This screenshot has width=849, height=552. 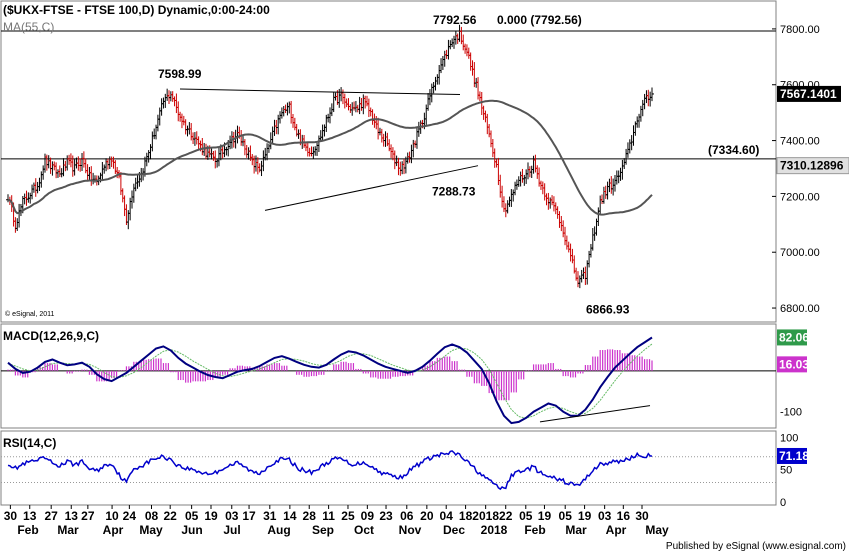 I want to click on month-tick-label: 2018, so click(x=494, y=530).